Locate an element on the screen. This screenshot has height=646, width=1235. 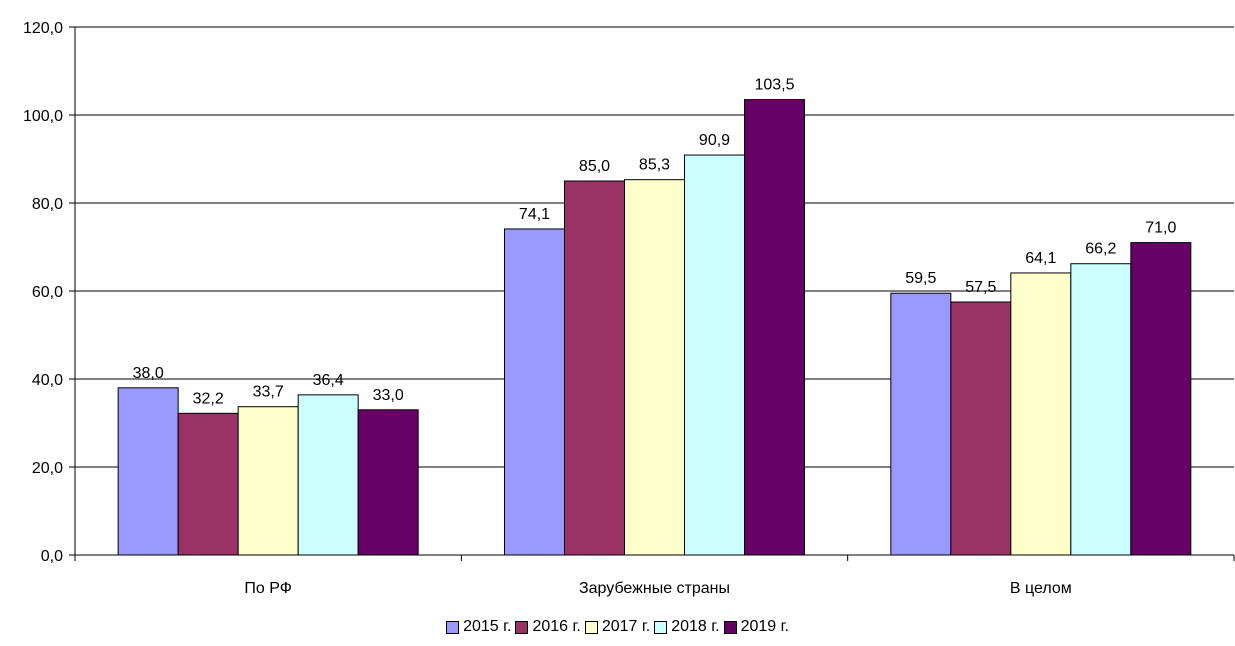
data-label: 66,2 is located at coordinates (1100, 249).